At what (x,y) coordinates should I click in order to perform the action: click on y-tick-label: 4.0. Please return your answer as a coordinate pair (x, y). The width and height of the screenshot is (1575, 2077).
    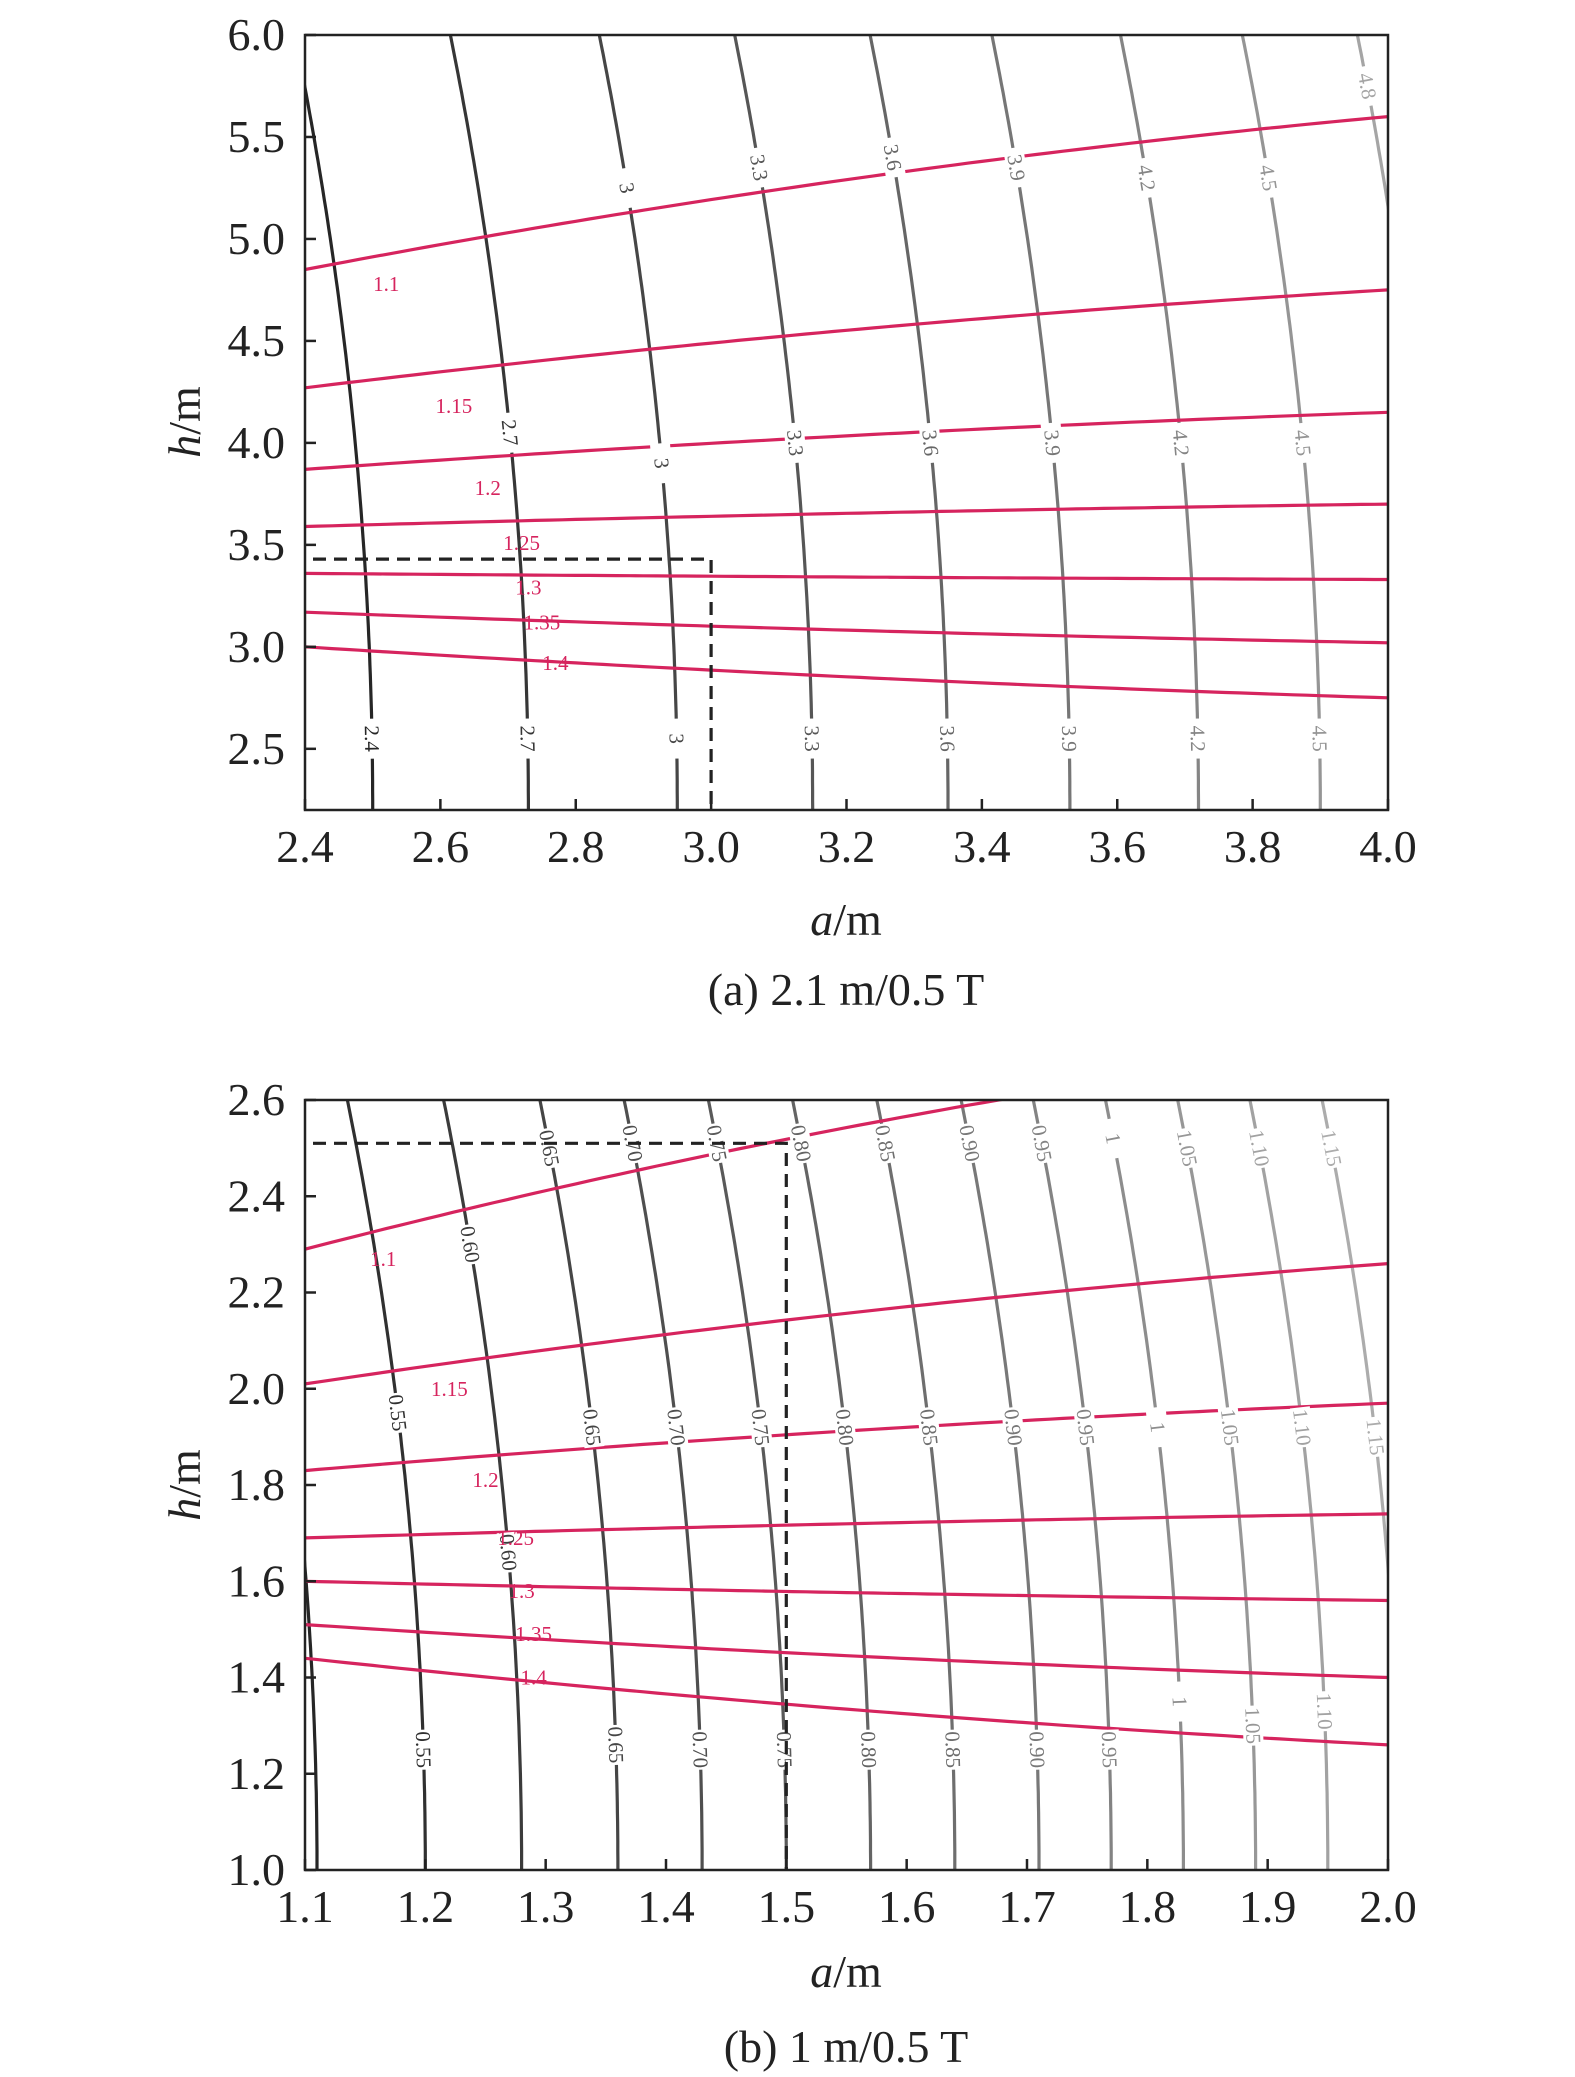
    Looking at the image, I should click on (257, 442).